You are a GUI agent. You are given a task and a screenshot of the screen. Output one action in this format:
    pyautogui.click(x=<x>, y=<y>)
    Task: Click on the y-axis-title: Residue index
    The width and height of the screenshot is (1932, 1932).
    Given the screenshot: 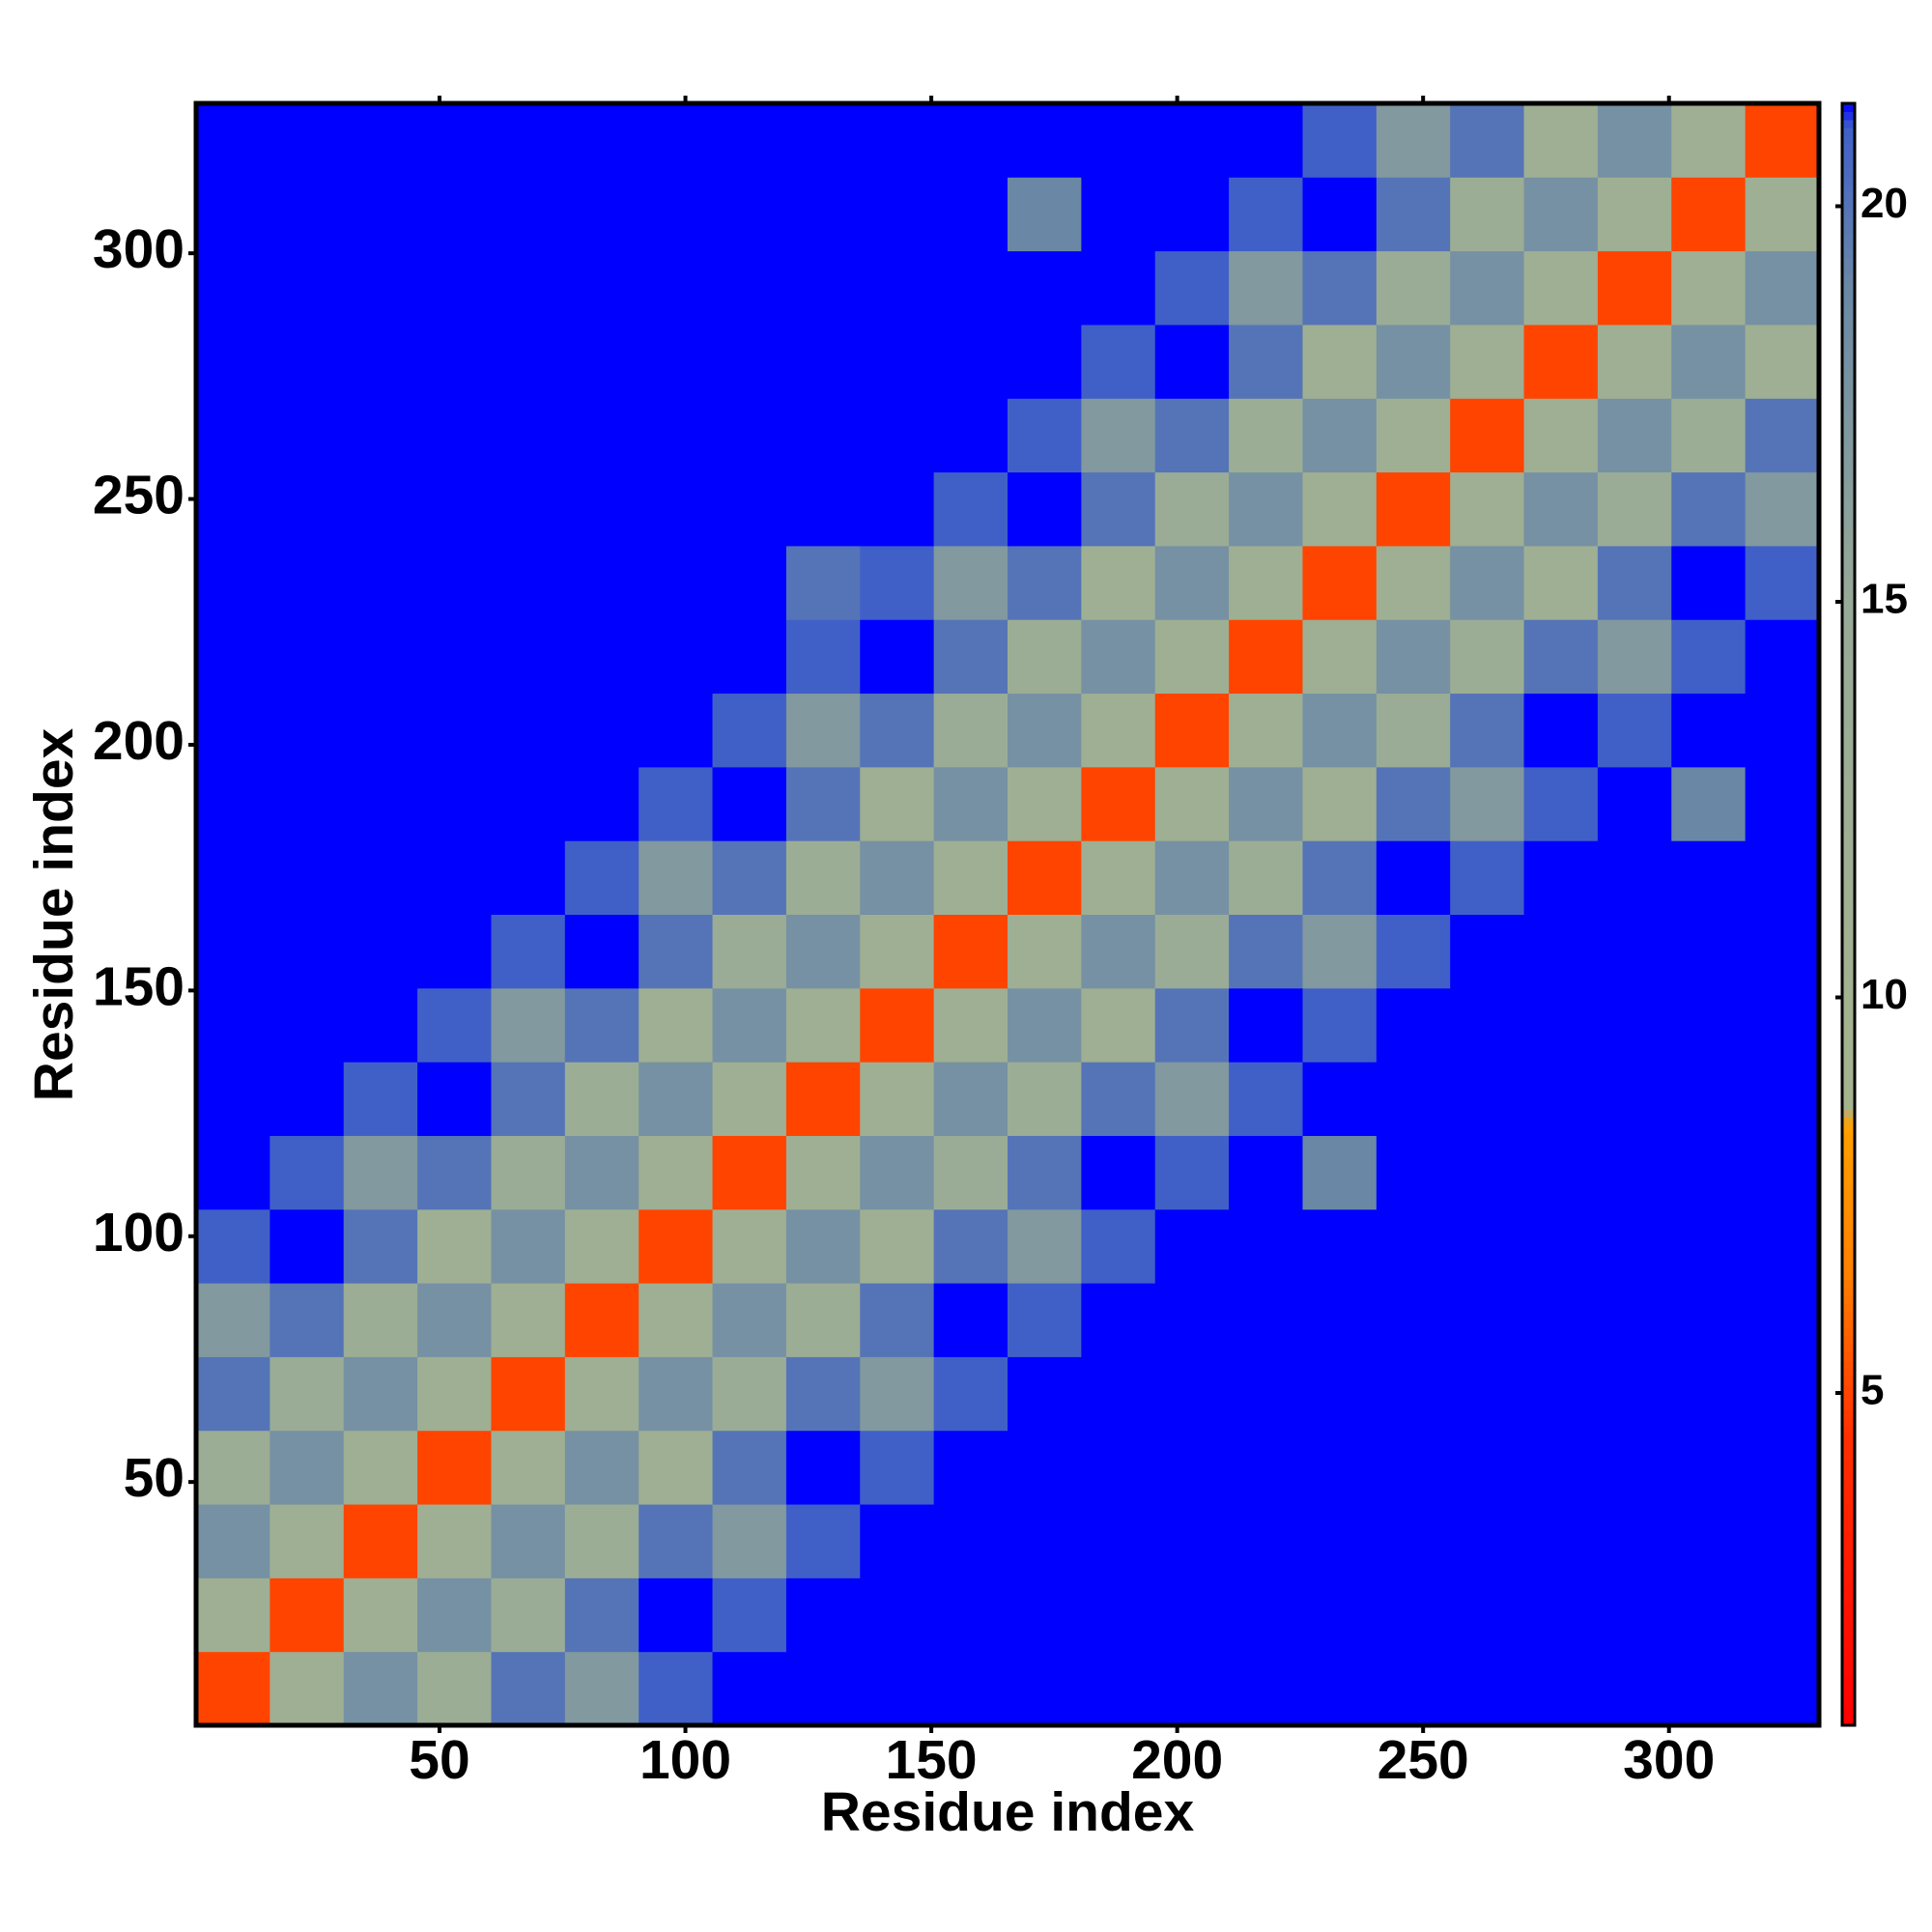 What is the action you would take?
    pyautogui.click(x=54, y=914)
    